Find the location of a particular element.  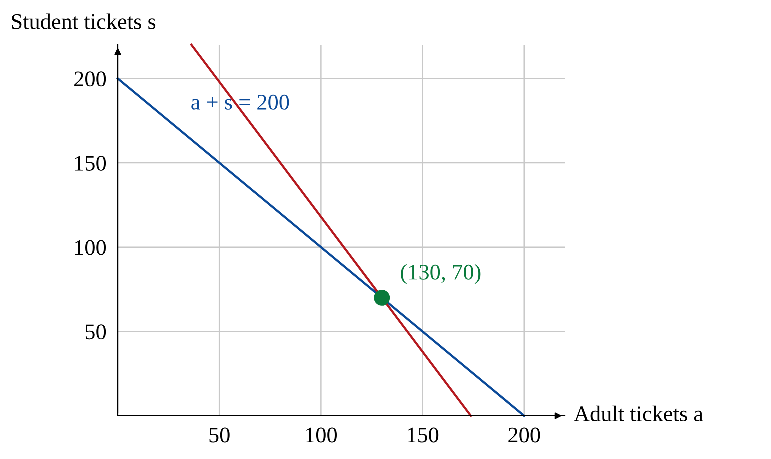

x-tick-label: 200 is located at coordinates (524, 435).